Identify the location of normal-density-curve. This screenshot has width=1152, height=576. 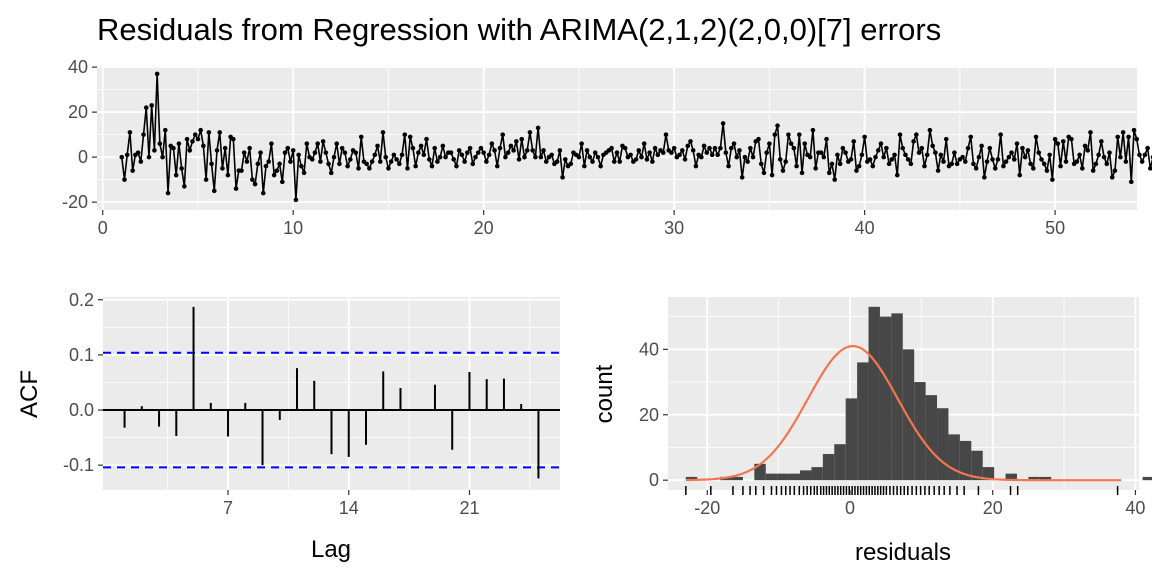
(903, 413).